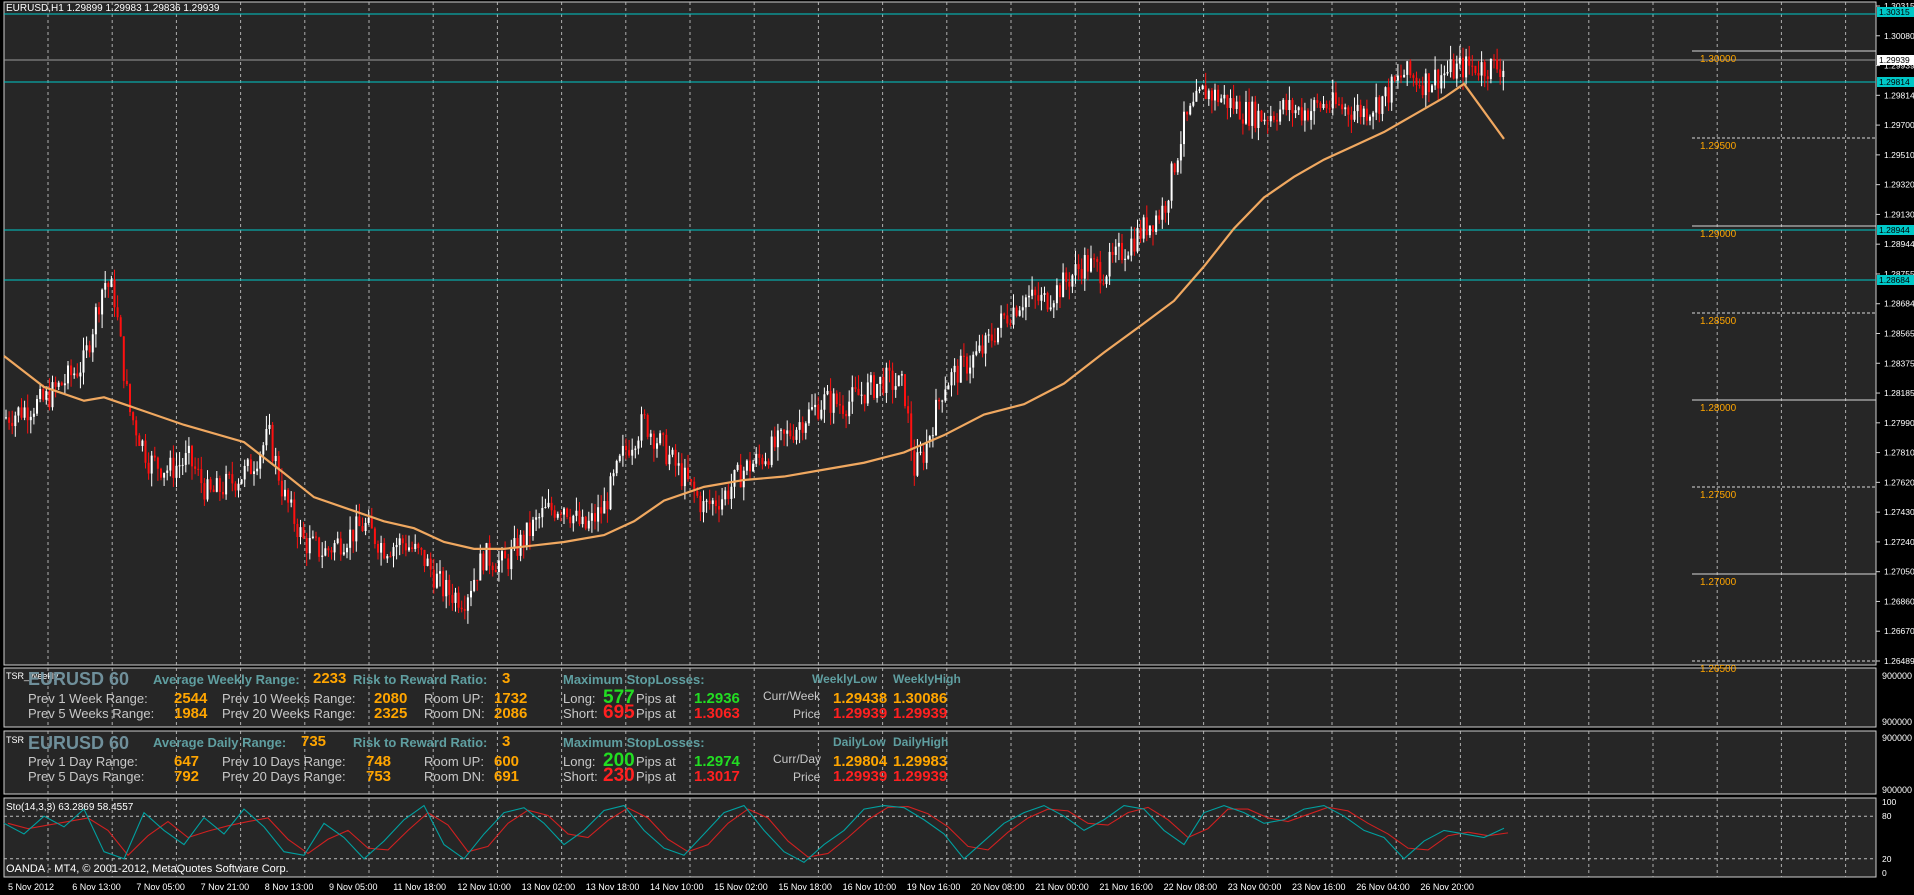 The height and width of the screenshot is (895, 1914). What do you see at coordinates (580, 776) in the screenshot?
I see `daily-short-label: Short:` at bounding box center [580, 776].